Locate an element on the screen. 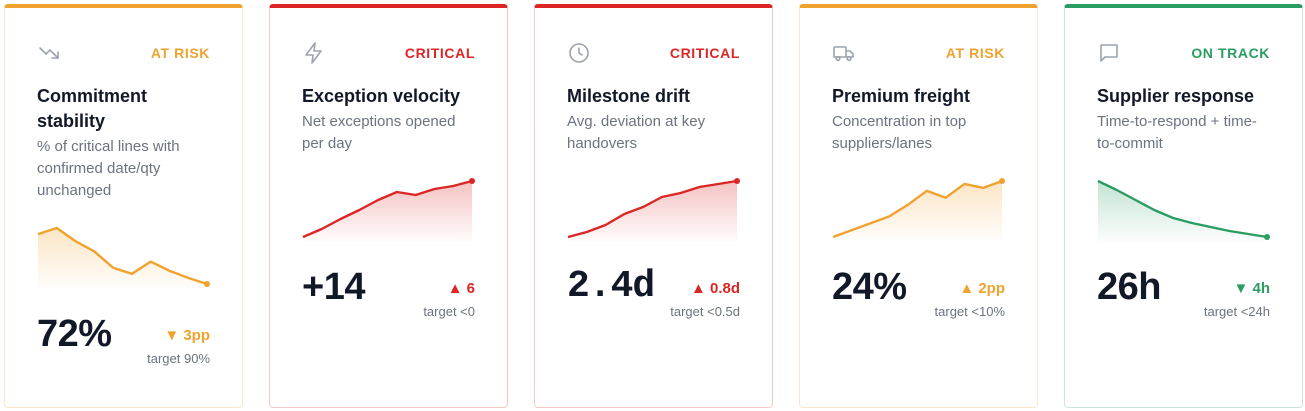  card-title: Supplier response is located at coordinates (1176, 96).